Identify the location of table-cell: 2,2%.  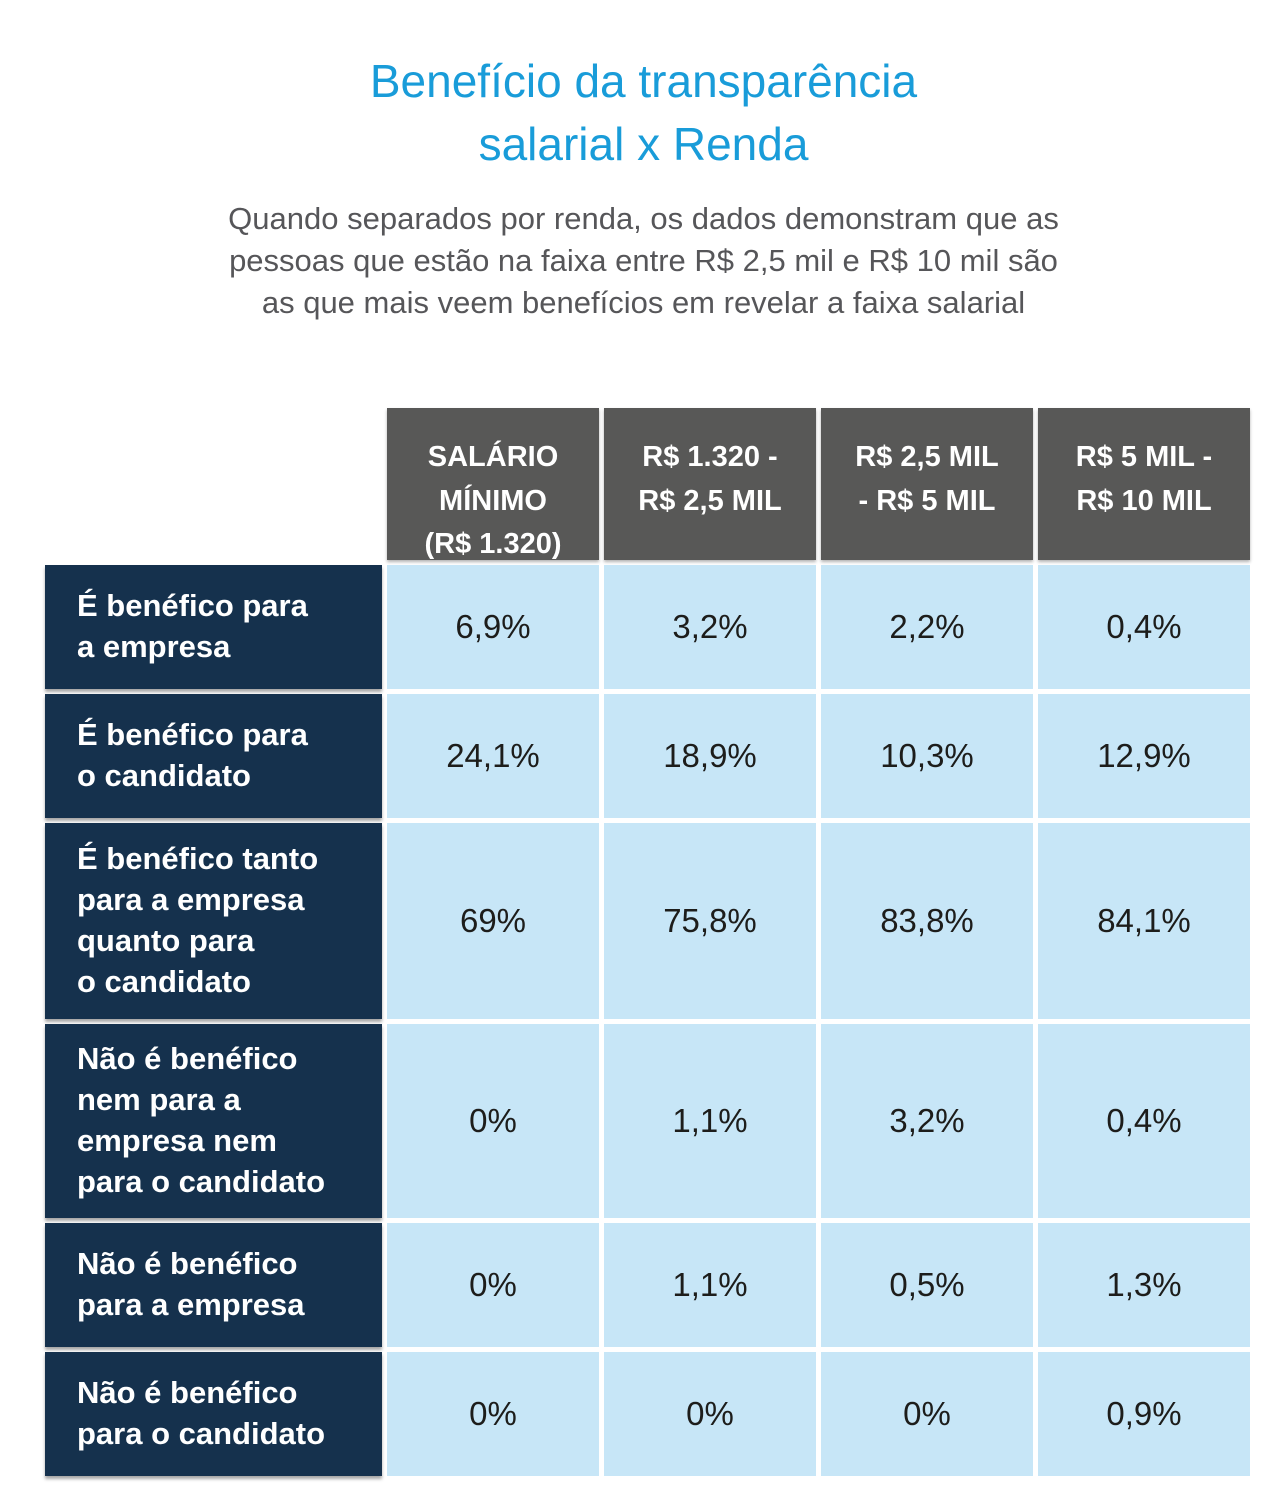
(927, 627).